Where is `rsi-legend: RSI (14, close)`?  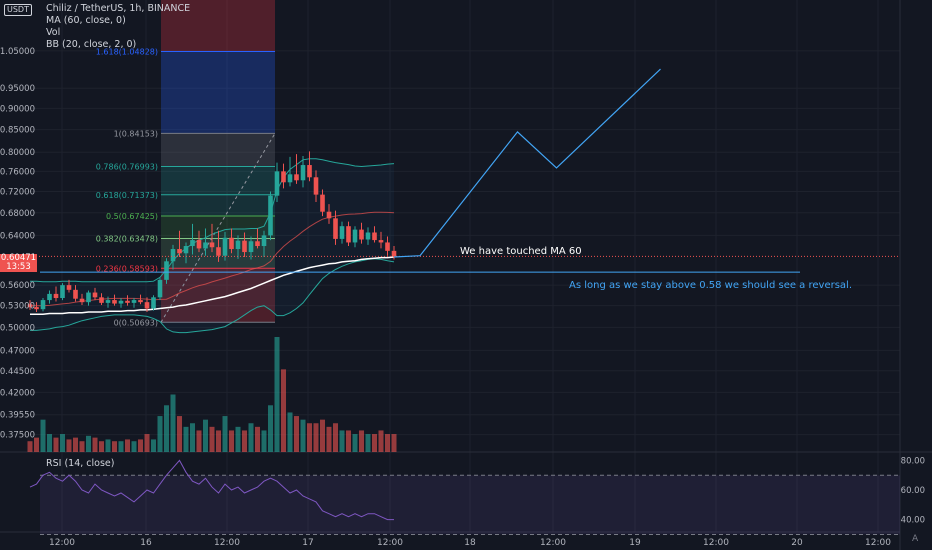 rsi-legend: RSI (14, close) is located at coordinates (80, 463).